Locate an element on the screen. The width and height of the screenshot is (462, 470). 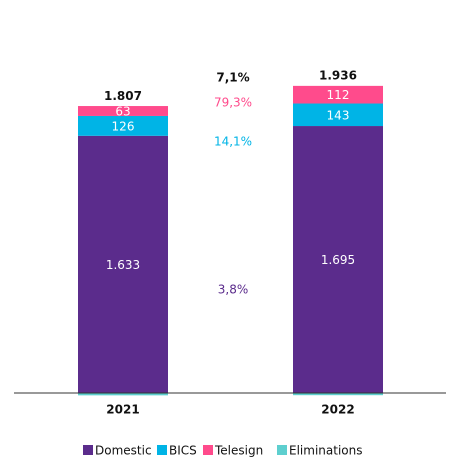
x-tick-label: 2021 is located at coordinates (122, 410).